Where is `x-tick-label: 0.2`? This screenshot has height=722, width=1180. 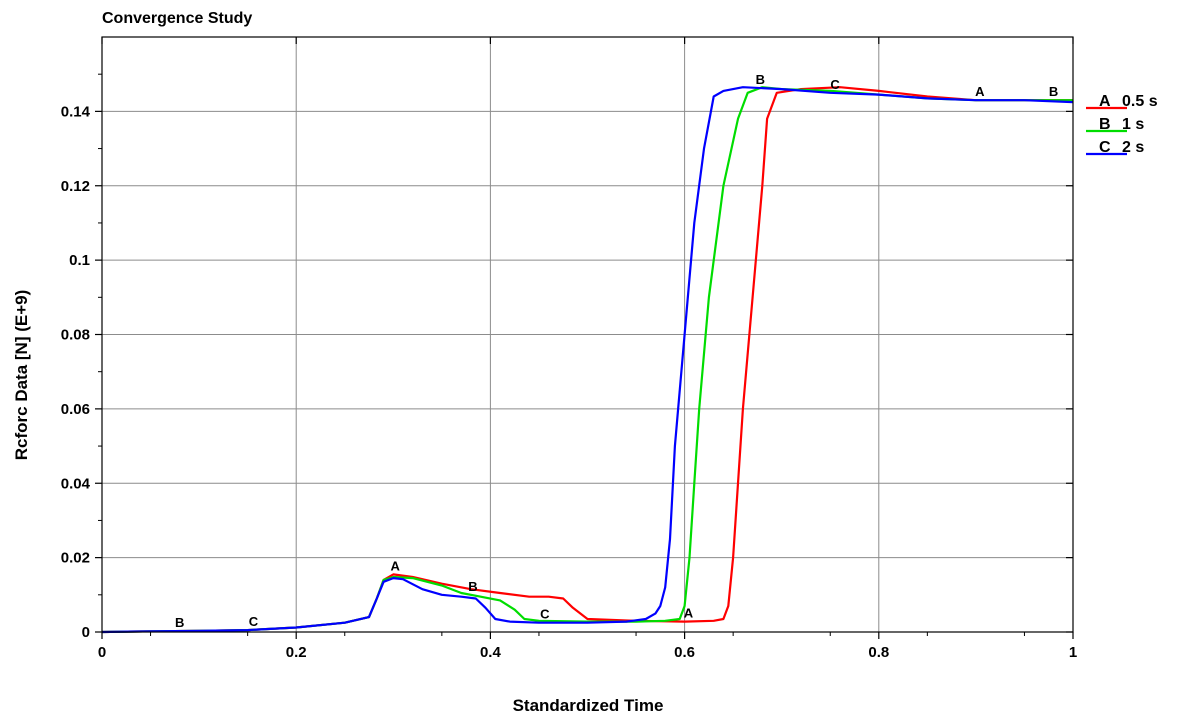
x-tick-label: 0.2 is located at coordinates (296, 652).